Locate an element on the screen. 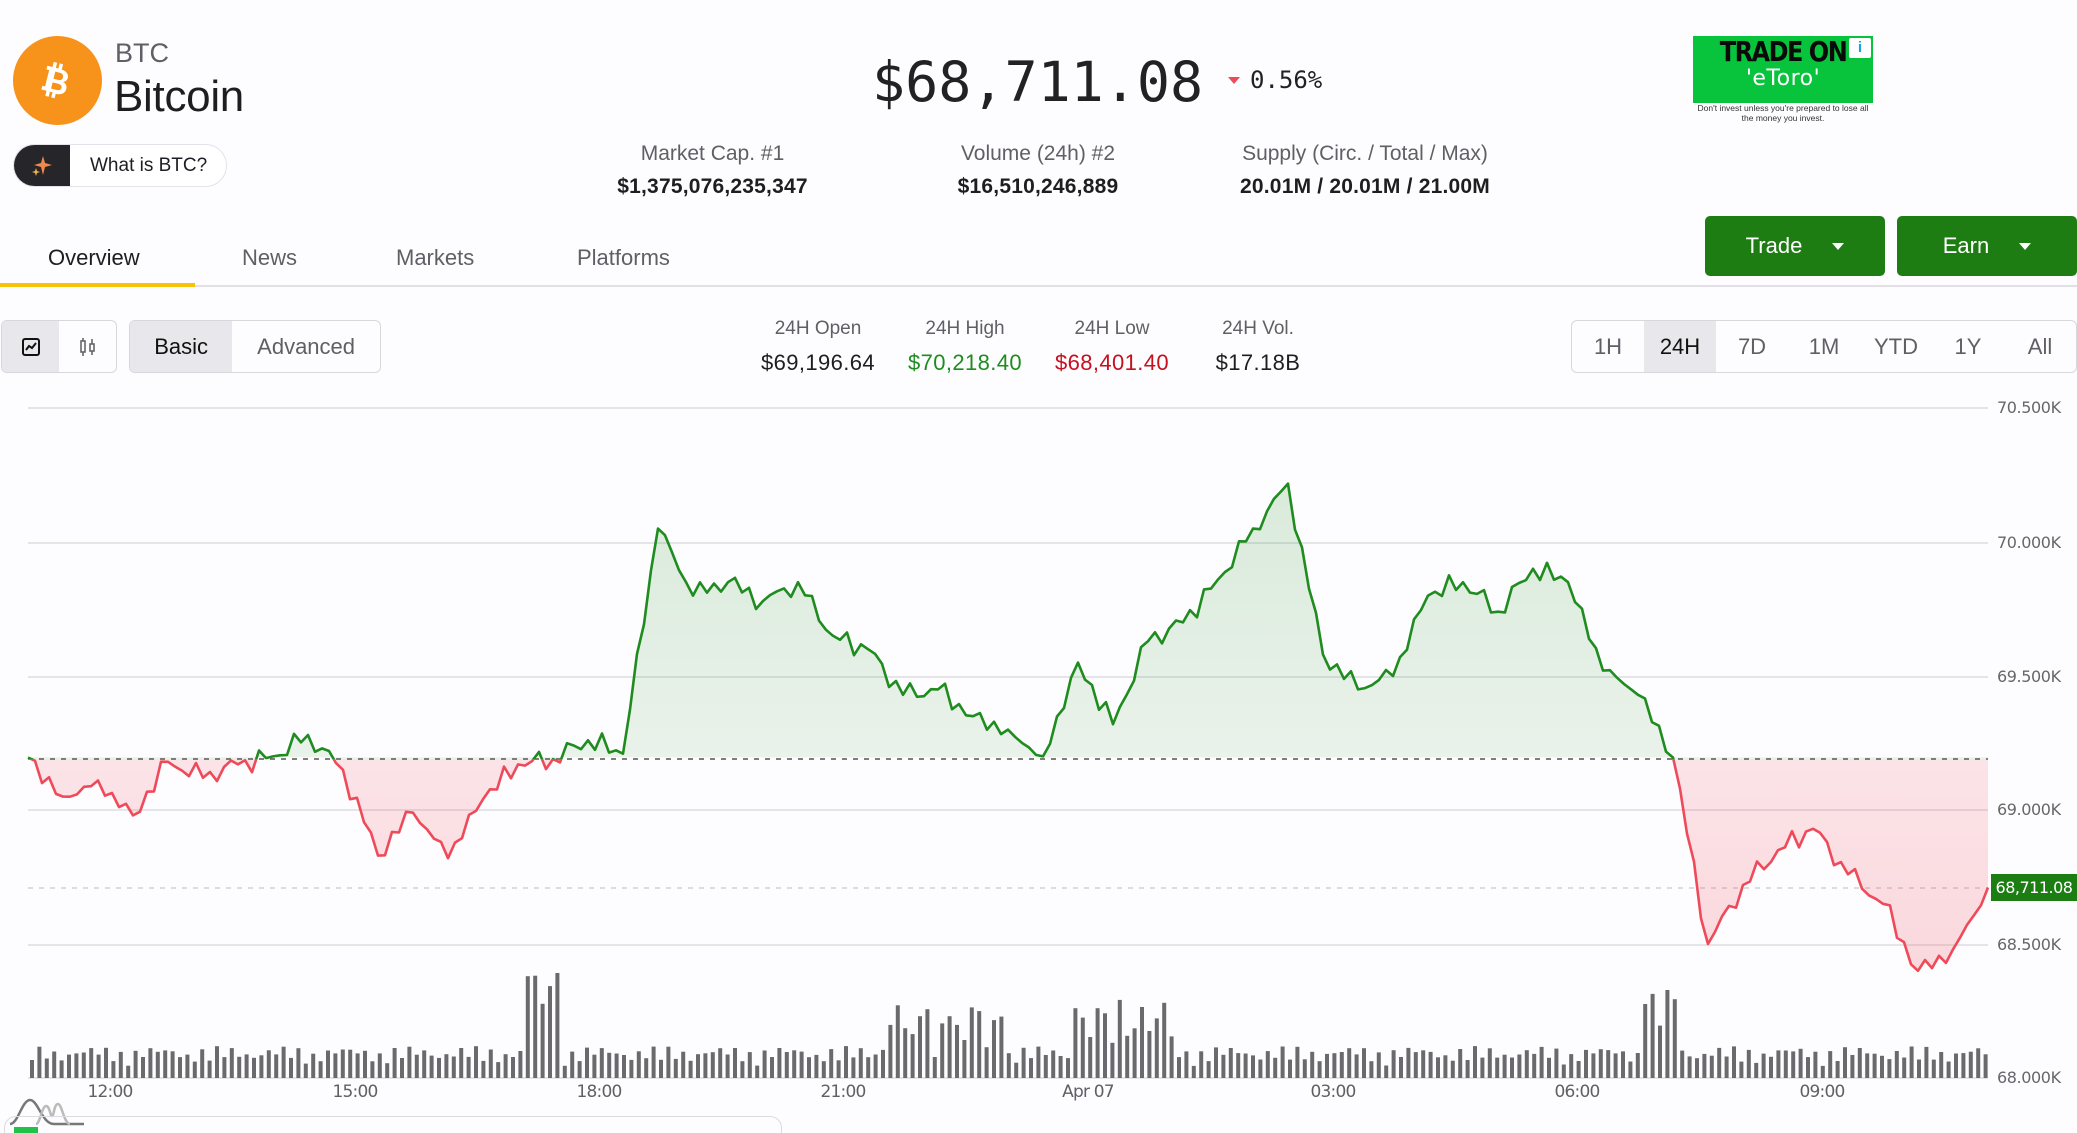 The width and height of the screenshot is (2077, 1133). tab-platforms: Platforms is located at coordinates (623, 257).